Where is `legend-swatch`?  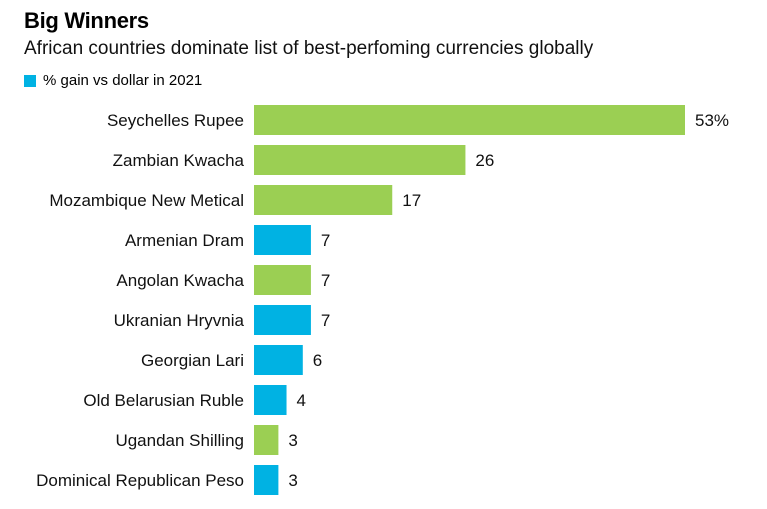
legend-swatch is located at coordinates (30, 80).